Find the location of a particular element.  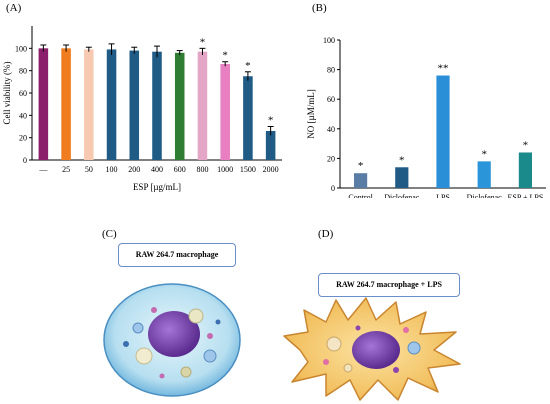

activated-macrophage-label-box: RAW 264.7 macrophage + LPS is located at coordinates (389, 285).